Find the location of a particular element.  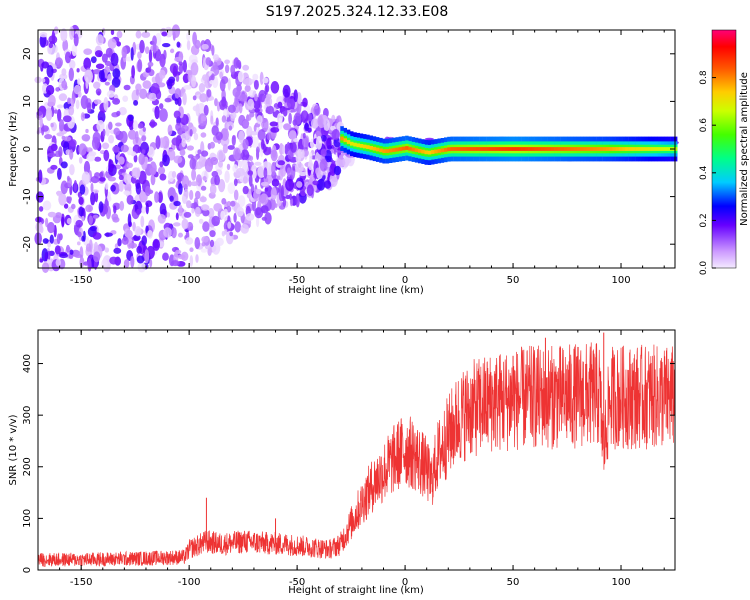

y-tick-label: 300 is located at coordinates (27, 415).